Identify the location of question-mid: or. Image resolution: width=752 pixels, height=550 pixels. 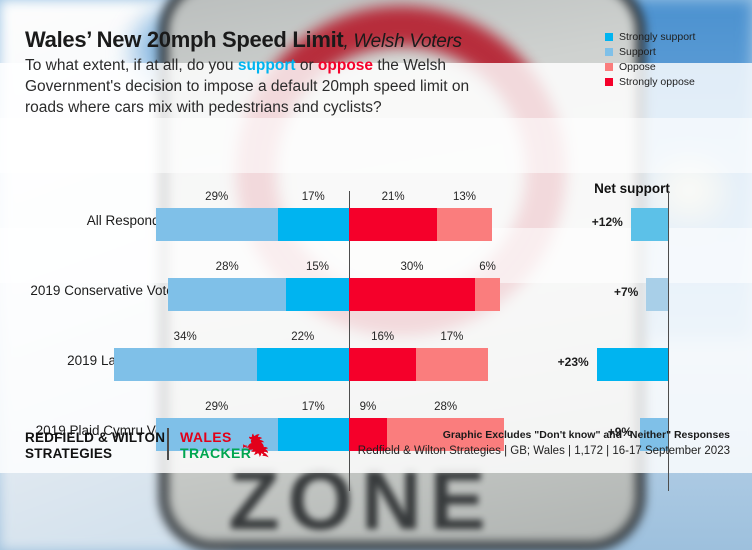
(306, 65).